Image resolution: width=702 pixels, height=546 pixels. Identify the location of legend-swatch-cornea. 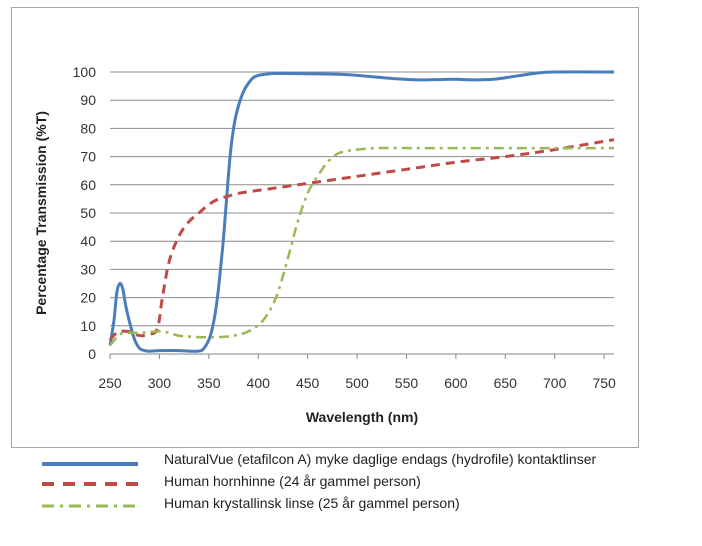
(90, 484).